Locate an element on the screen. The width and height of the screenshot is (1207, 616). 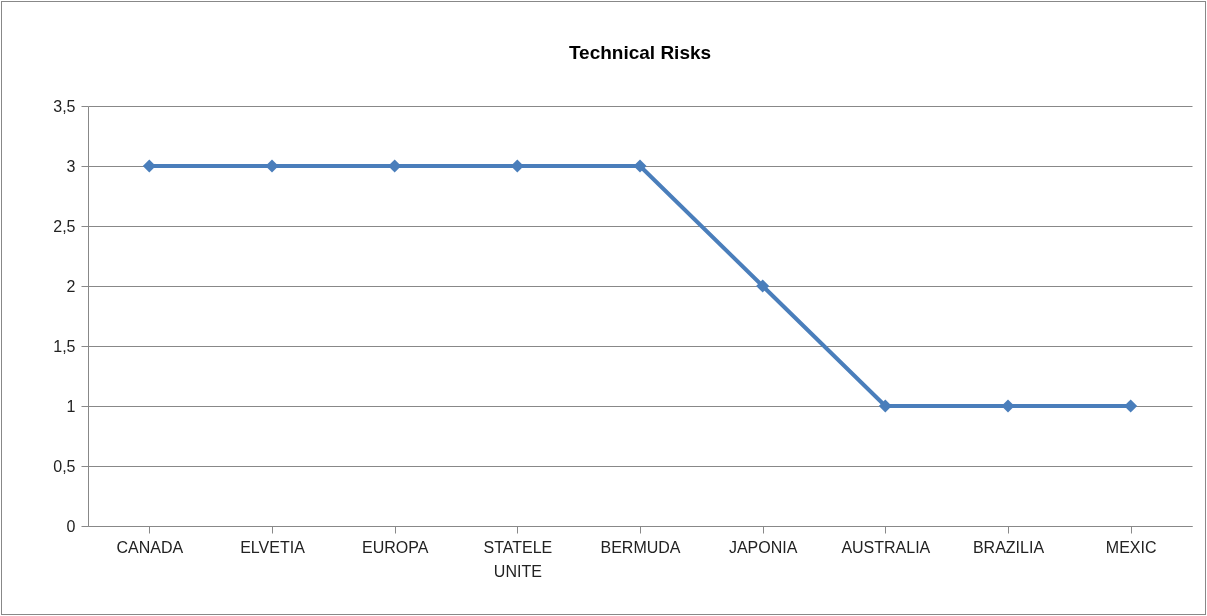
x-tick-label: BERMUDA is located at coordinates (640, 547).